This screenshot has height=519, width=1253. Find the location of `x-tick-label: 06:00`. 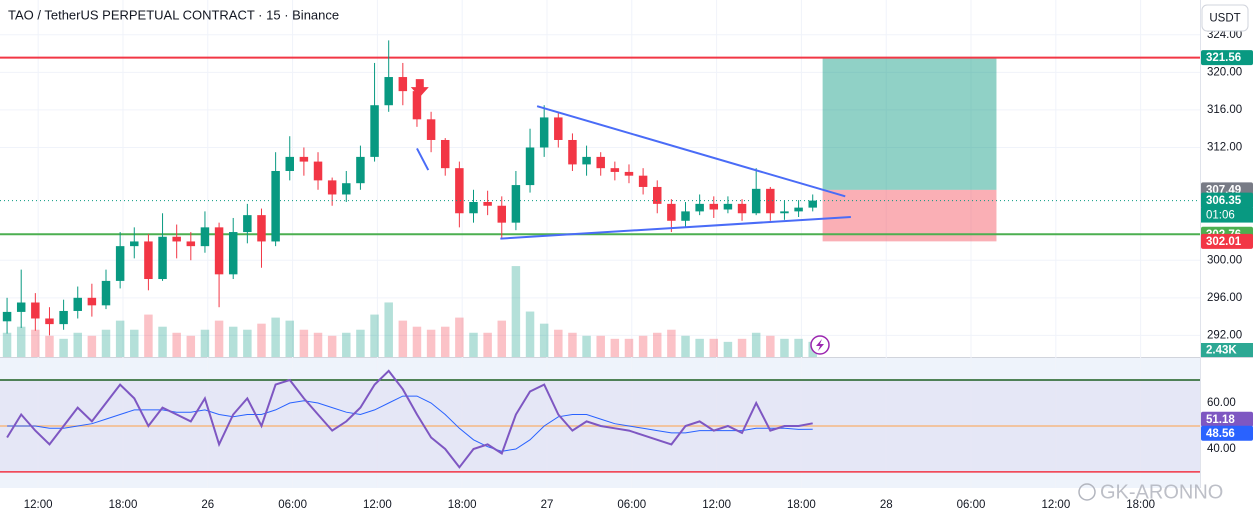

x-tick-label: 06:00 is located at coordinates (971, 505).